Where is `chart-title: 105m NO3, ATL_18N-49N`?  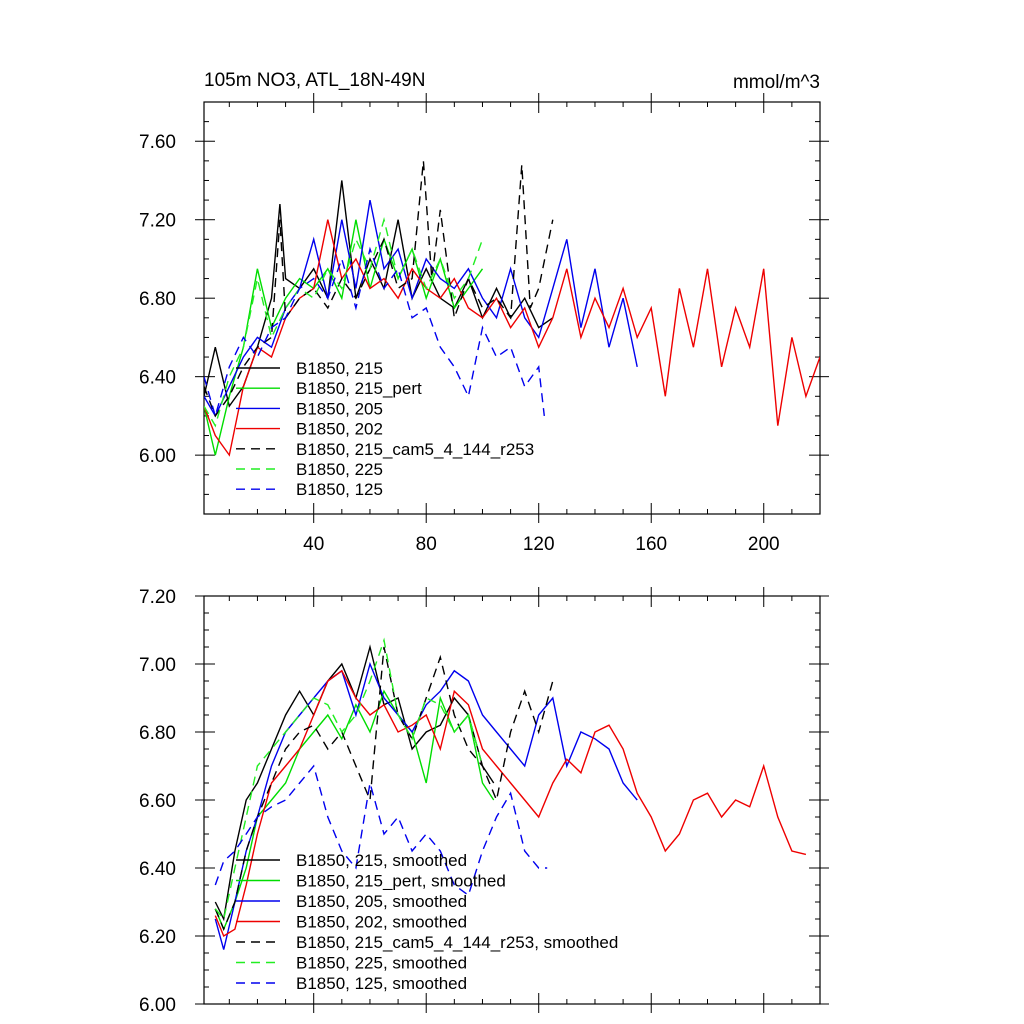
chart-title: 105m NO3, ATL_18N-49N is located at coordinates (314, 80).